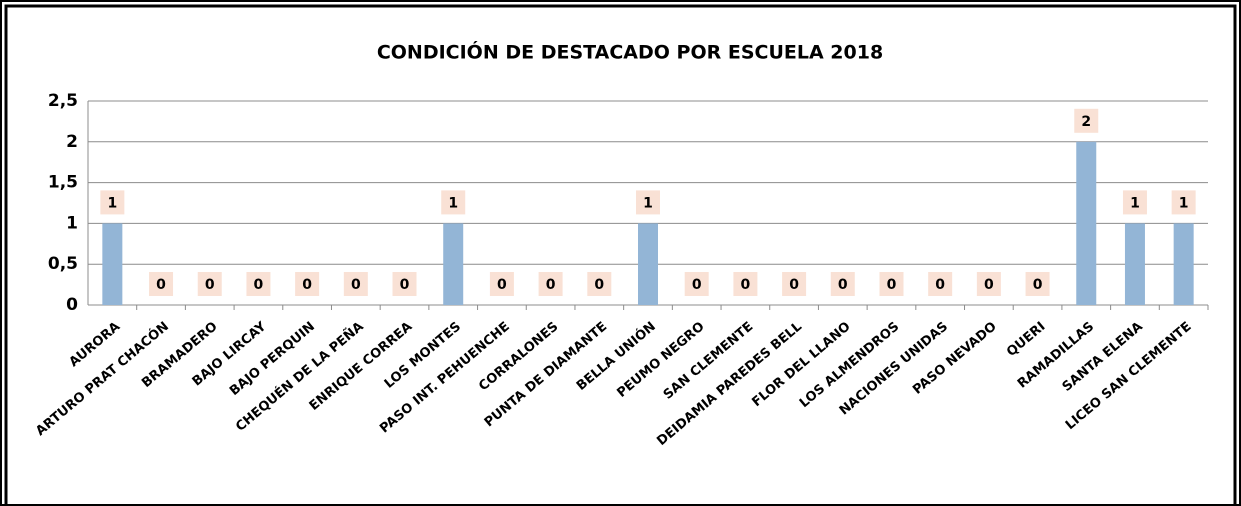  Describe the element at coordinates (72, 223) in the screenshot. I see `y-tick-label: 1` at that location.